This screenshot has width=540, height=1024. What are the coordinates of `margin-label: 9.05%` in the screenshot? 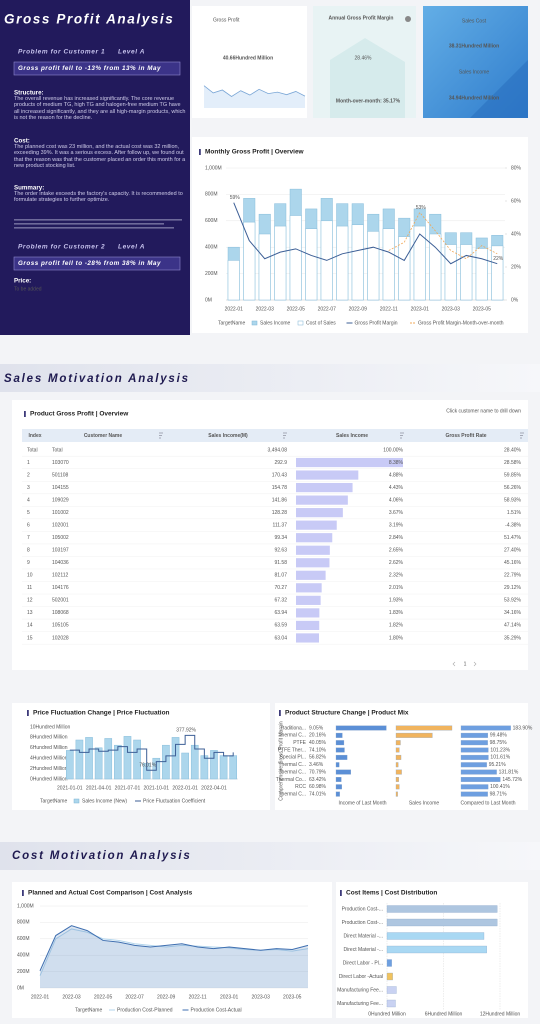 It's located at (316, 728).